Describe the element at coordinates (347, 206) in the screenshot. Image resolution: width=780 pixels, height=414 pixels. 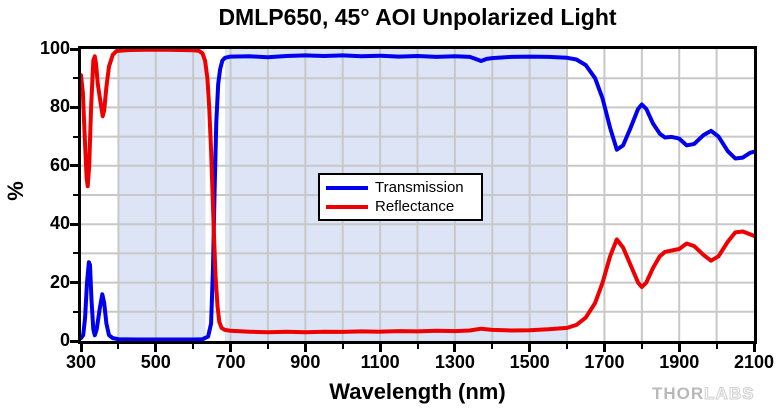
I see `reflectance-line-sample` at that location.